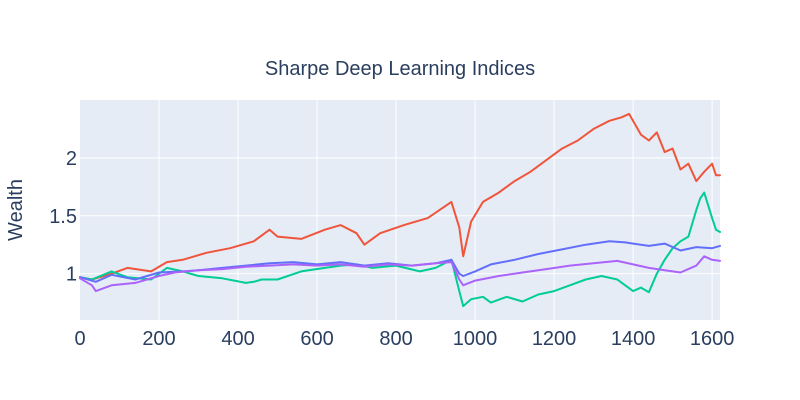 The image size is (800, 400). What do you see at coordinates (158, 339) in the screenshot?
I see `x-tick-label: 200` at bounding box center [158, 339].